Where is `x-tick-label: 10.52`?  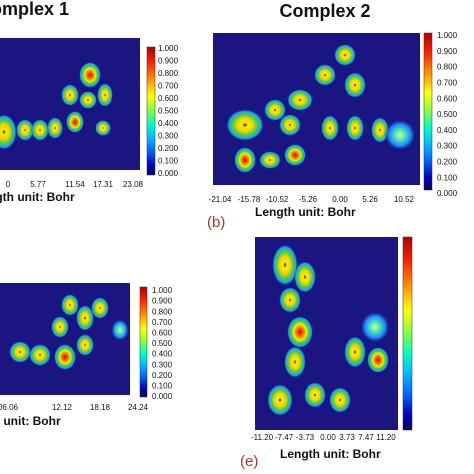 x-tick-label: 10.52 is located at coordinates (404, 199).